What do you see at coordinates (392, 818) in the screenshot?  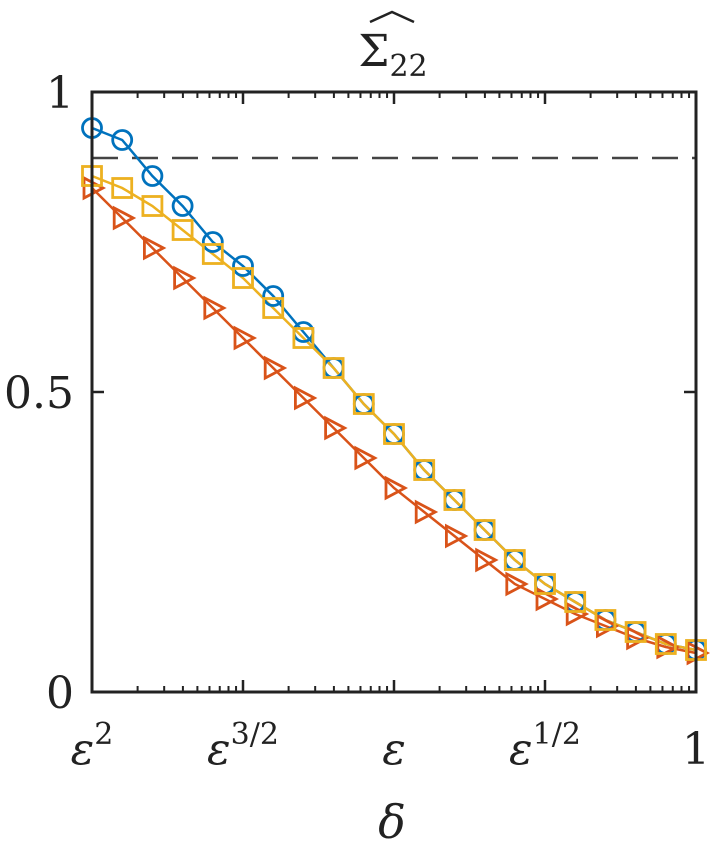 I see `x-axis-label: δ` at bounding box center [392, 818].